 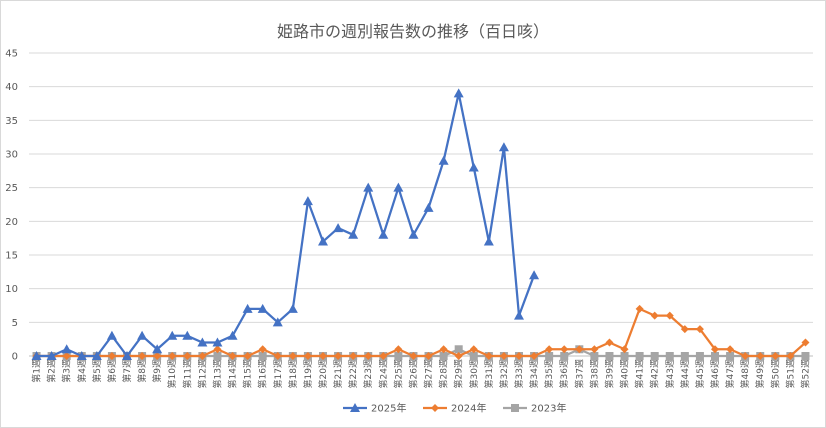 What do you see at coordinates (594, 373) in the screenshot?
I see `x-category-label-38: 第38週` at bounding box center [594, 373].